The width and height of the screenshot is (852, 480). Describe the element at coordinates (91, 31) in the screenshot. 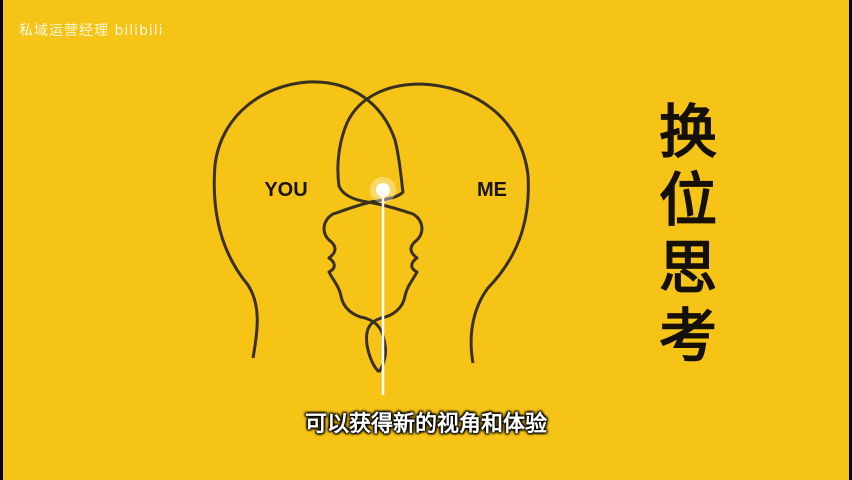

I see `watermark: 私域运营经理 bilibili` at that location.